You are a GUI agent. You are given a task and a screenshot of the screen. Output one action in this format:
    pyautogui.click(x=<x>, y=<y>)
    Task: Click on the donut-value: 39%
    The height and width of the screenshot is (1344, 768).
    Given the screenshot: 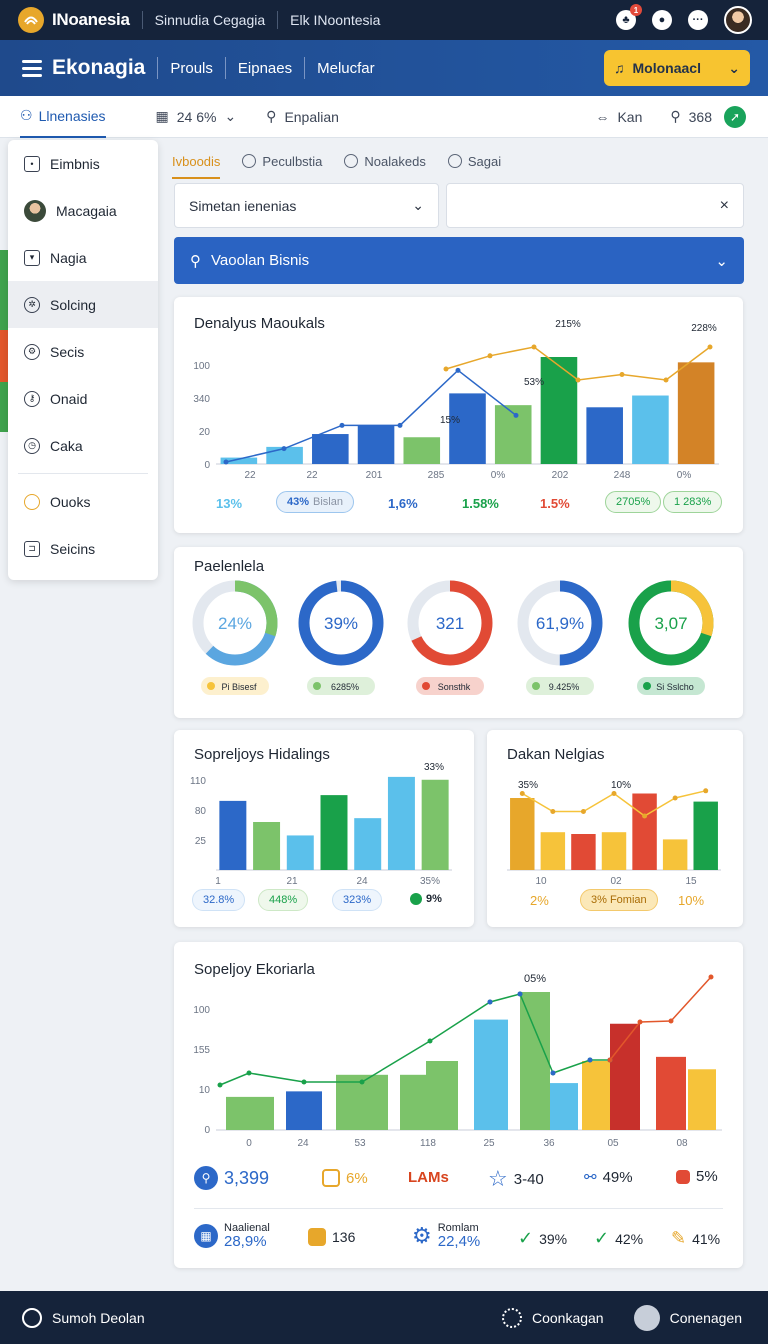 What is the action you would take?
    pyautogui.click(x=341, y=623)
    